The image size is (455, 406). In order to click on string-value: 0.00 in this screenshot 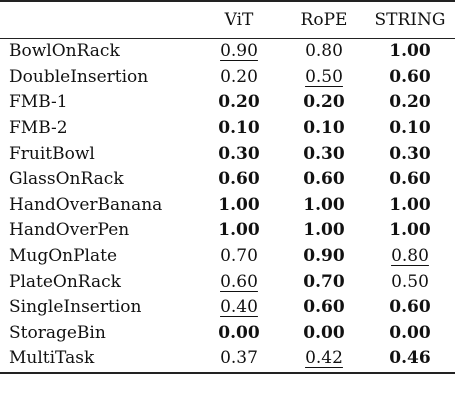, I will do `click(410, 332)`.